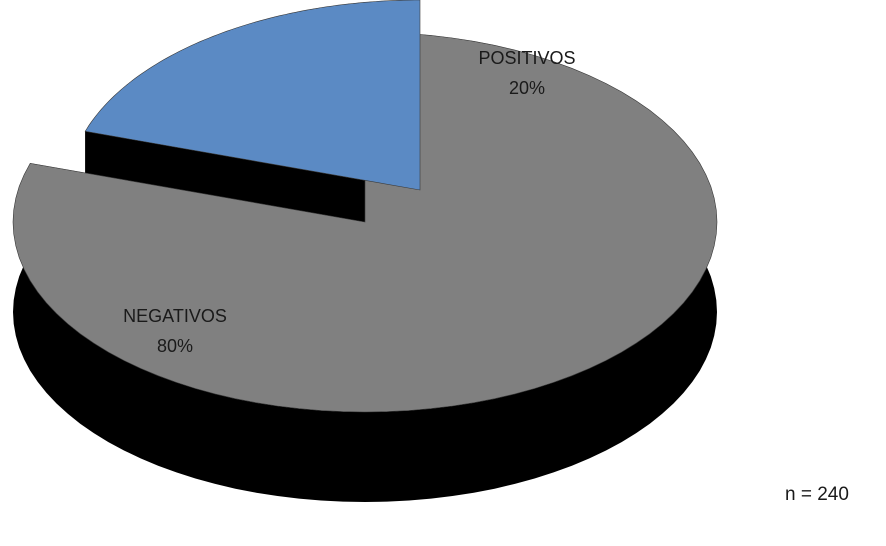 The image size is (886, 546). What do you see at coordinates (252, 95) in the screenshot?
I see `slice-positivos` at bounding box center [252, 95].